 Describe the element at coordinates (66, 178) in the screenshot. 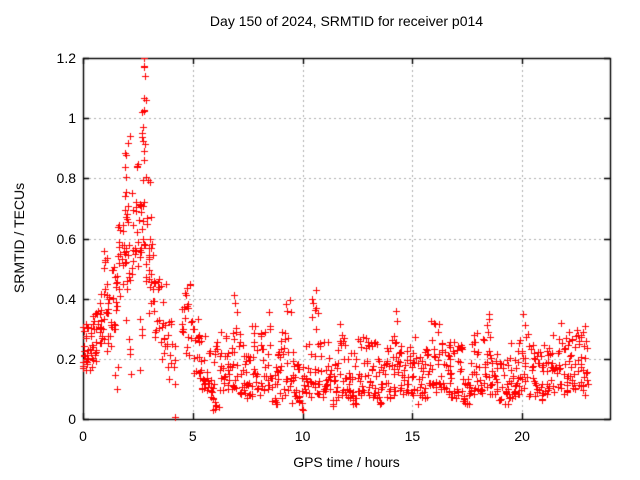

I see `y-tick-label: 0.8` at that location.